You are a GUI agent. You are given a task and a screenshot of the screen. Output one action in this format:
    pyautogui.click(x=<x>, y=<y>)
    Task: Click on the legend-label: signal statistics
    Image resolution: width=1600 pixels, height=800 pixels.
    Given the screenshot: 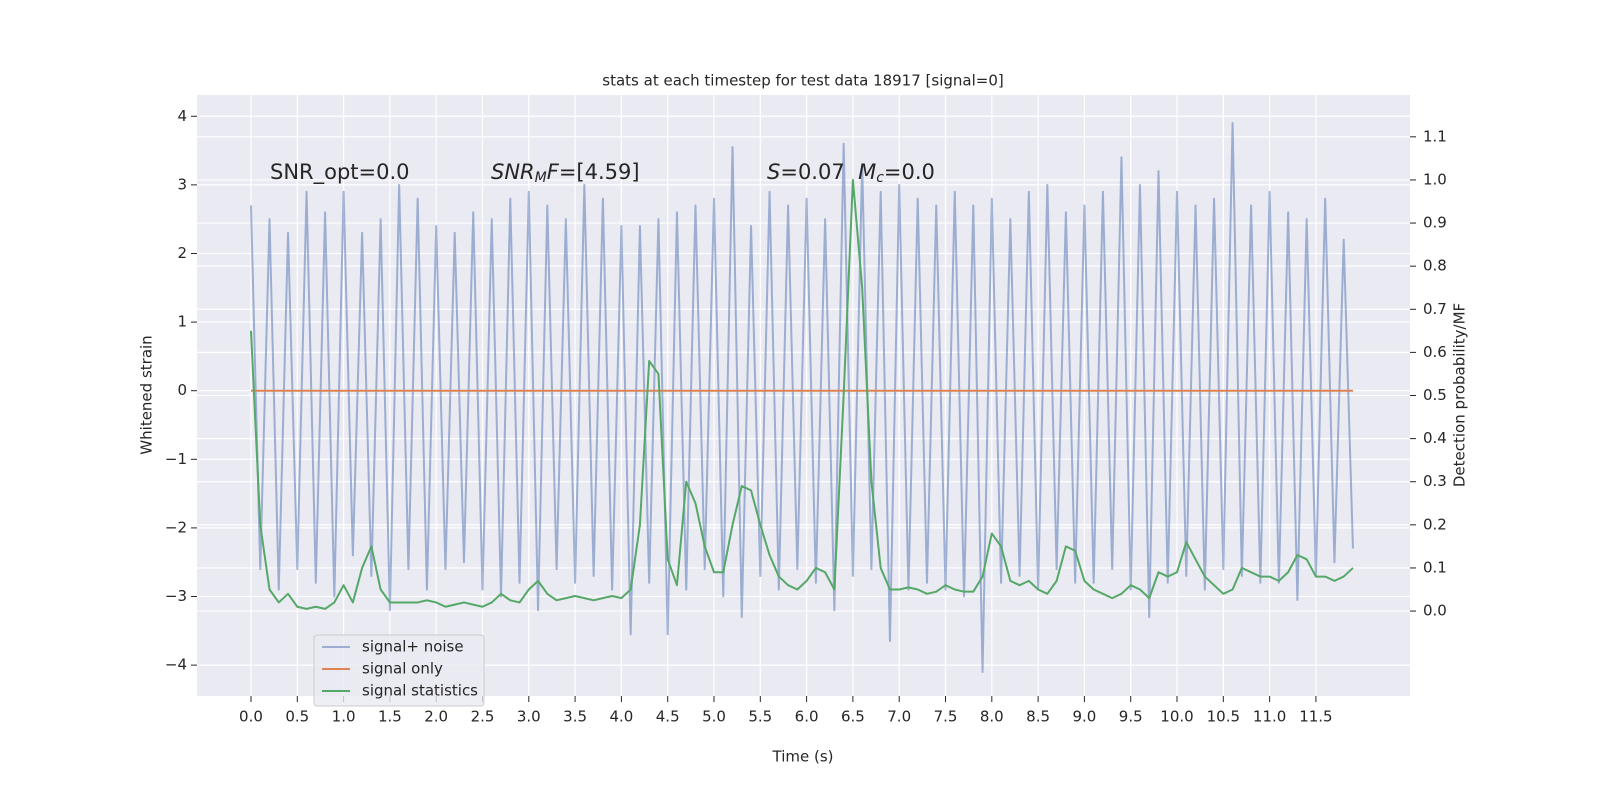 What is the action you would take?
    pyautogui.click(x=420, y=691)
    